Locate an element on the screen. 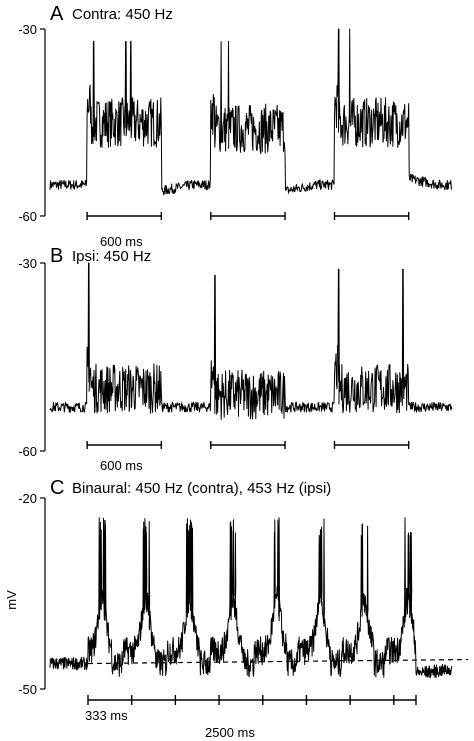 The height and width of the screenshot is (741, 474). panel-c-resting-line is located at coordinates (278, 661).